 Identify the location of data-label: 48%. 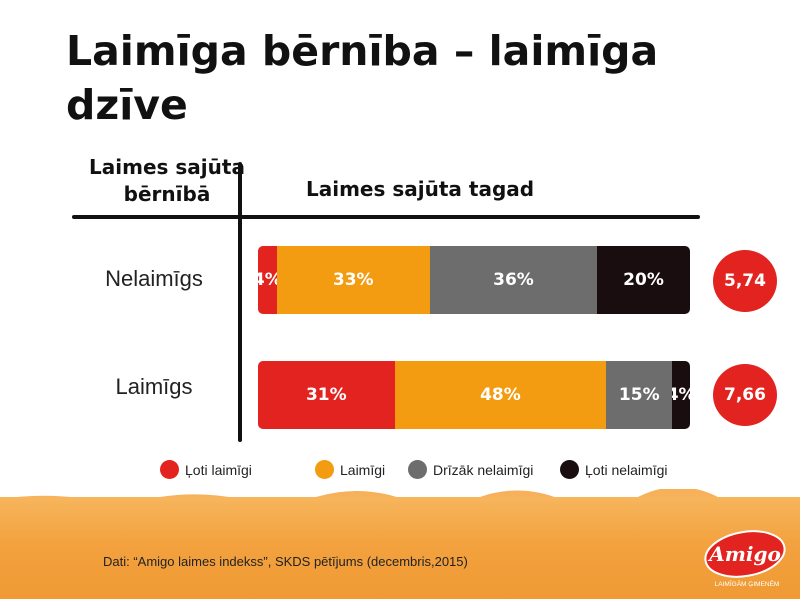
(500, 395).